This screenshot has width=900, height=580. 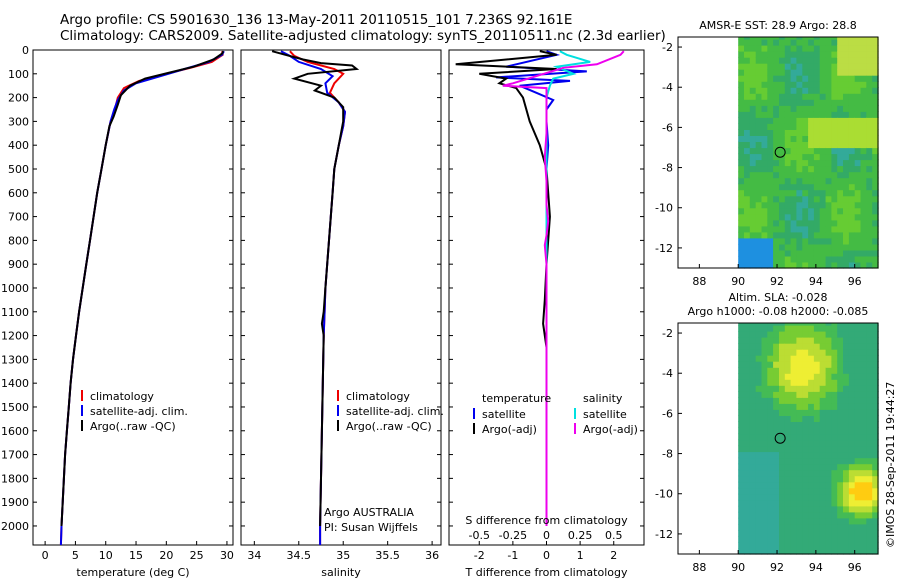 I want to click on map-x-tick-label: 90, so click(x=738, y=281).